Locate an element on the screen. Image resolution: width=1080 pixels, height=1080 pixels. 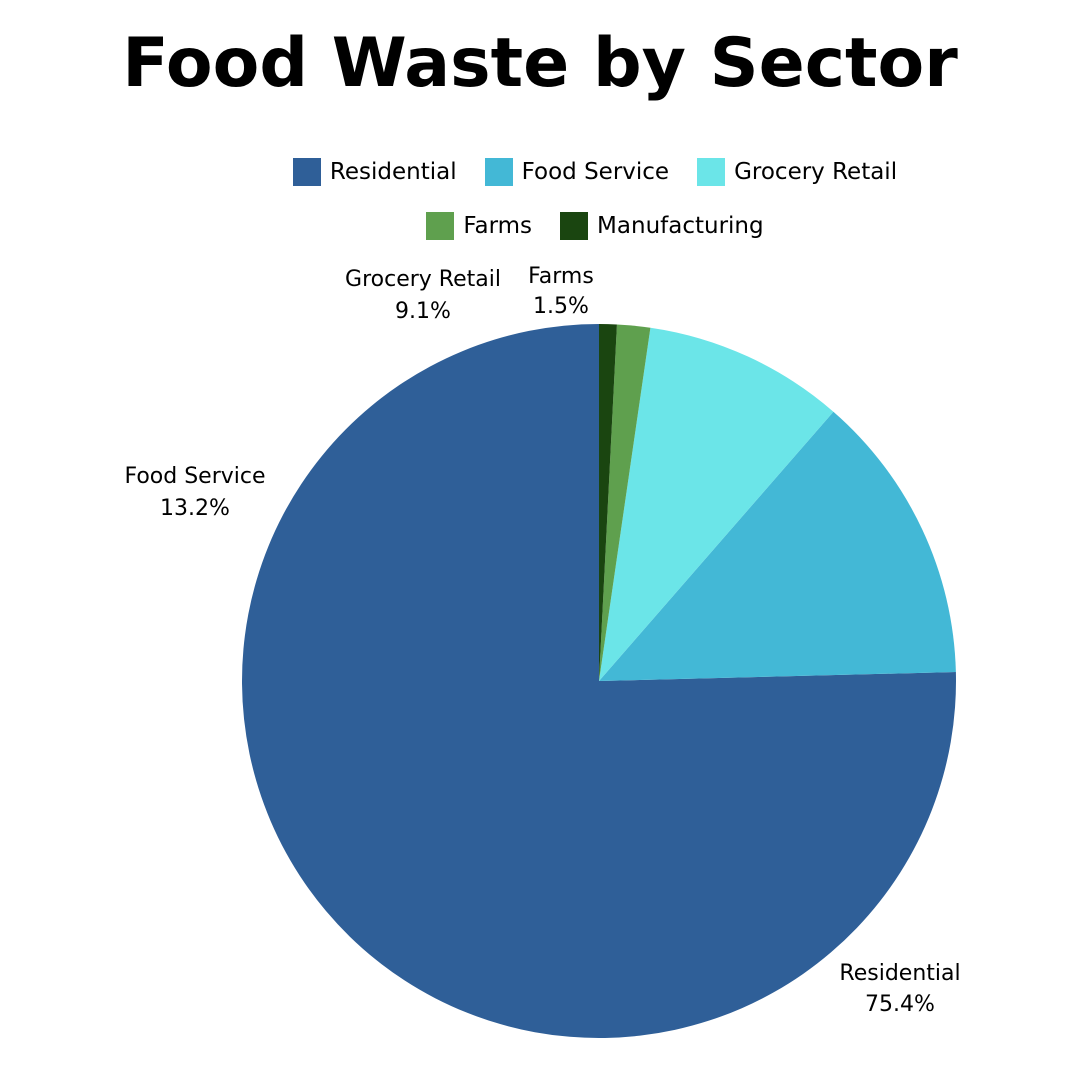
legend-item-farms: Farms is located at coordinates (479, 226).